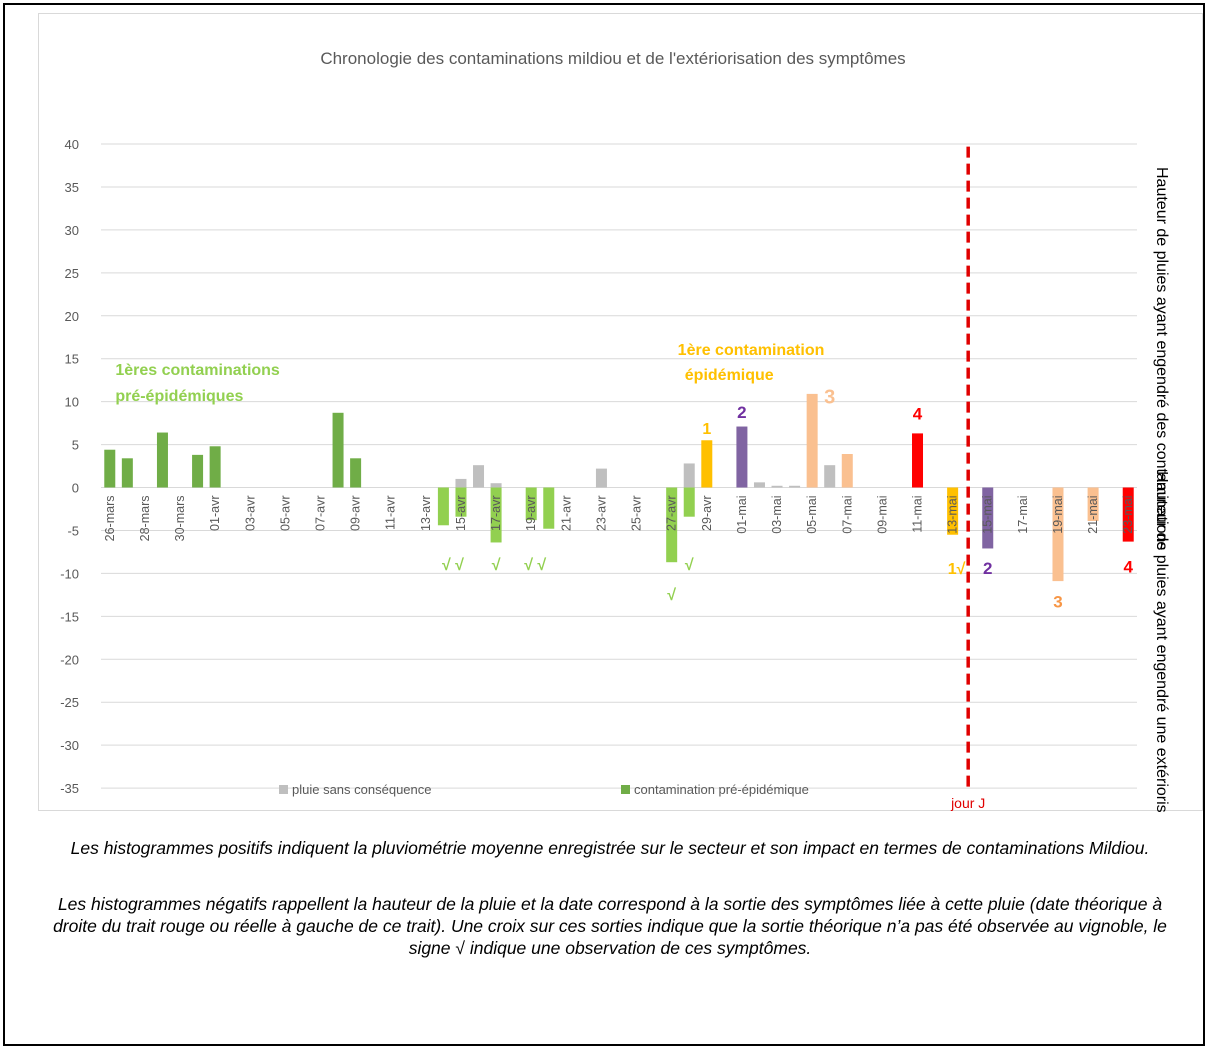  Describe the element at coordinates (180, 519) in the screenshot. I see `x-tick-label: 30-mars` at that location.